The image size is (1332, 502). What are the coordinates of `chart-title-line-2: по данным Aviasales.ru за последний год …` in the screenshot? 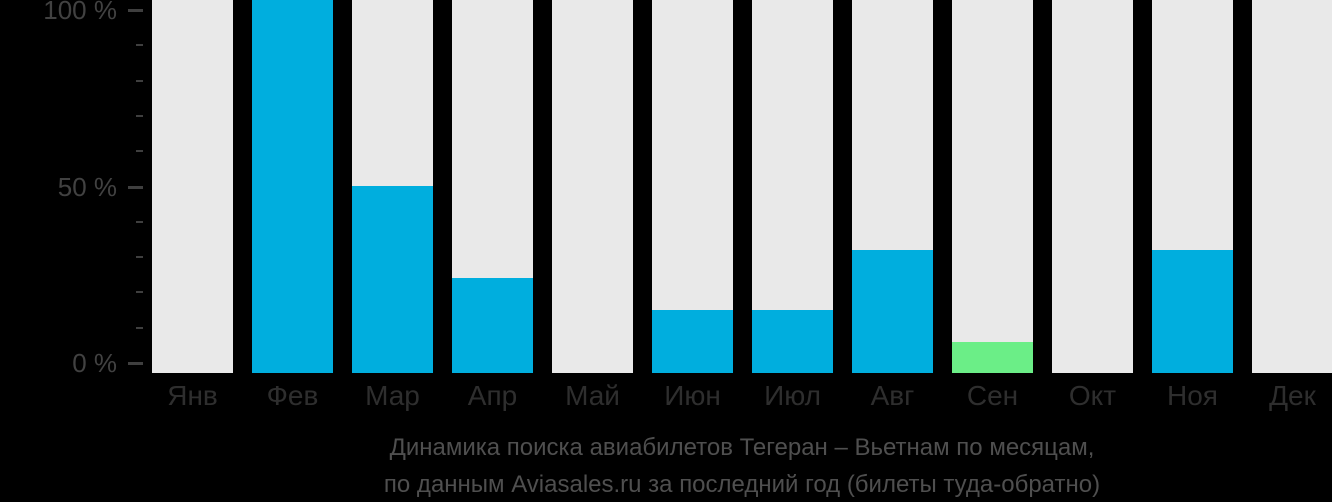 It's located at (742, 484).